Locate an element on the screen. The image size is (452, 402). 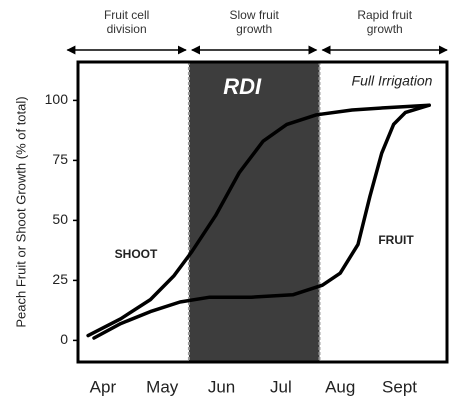
y-tick-label: 25 is located at coordinates (60, 279).